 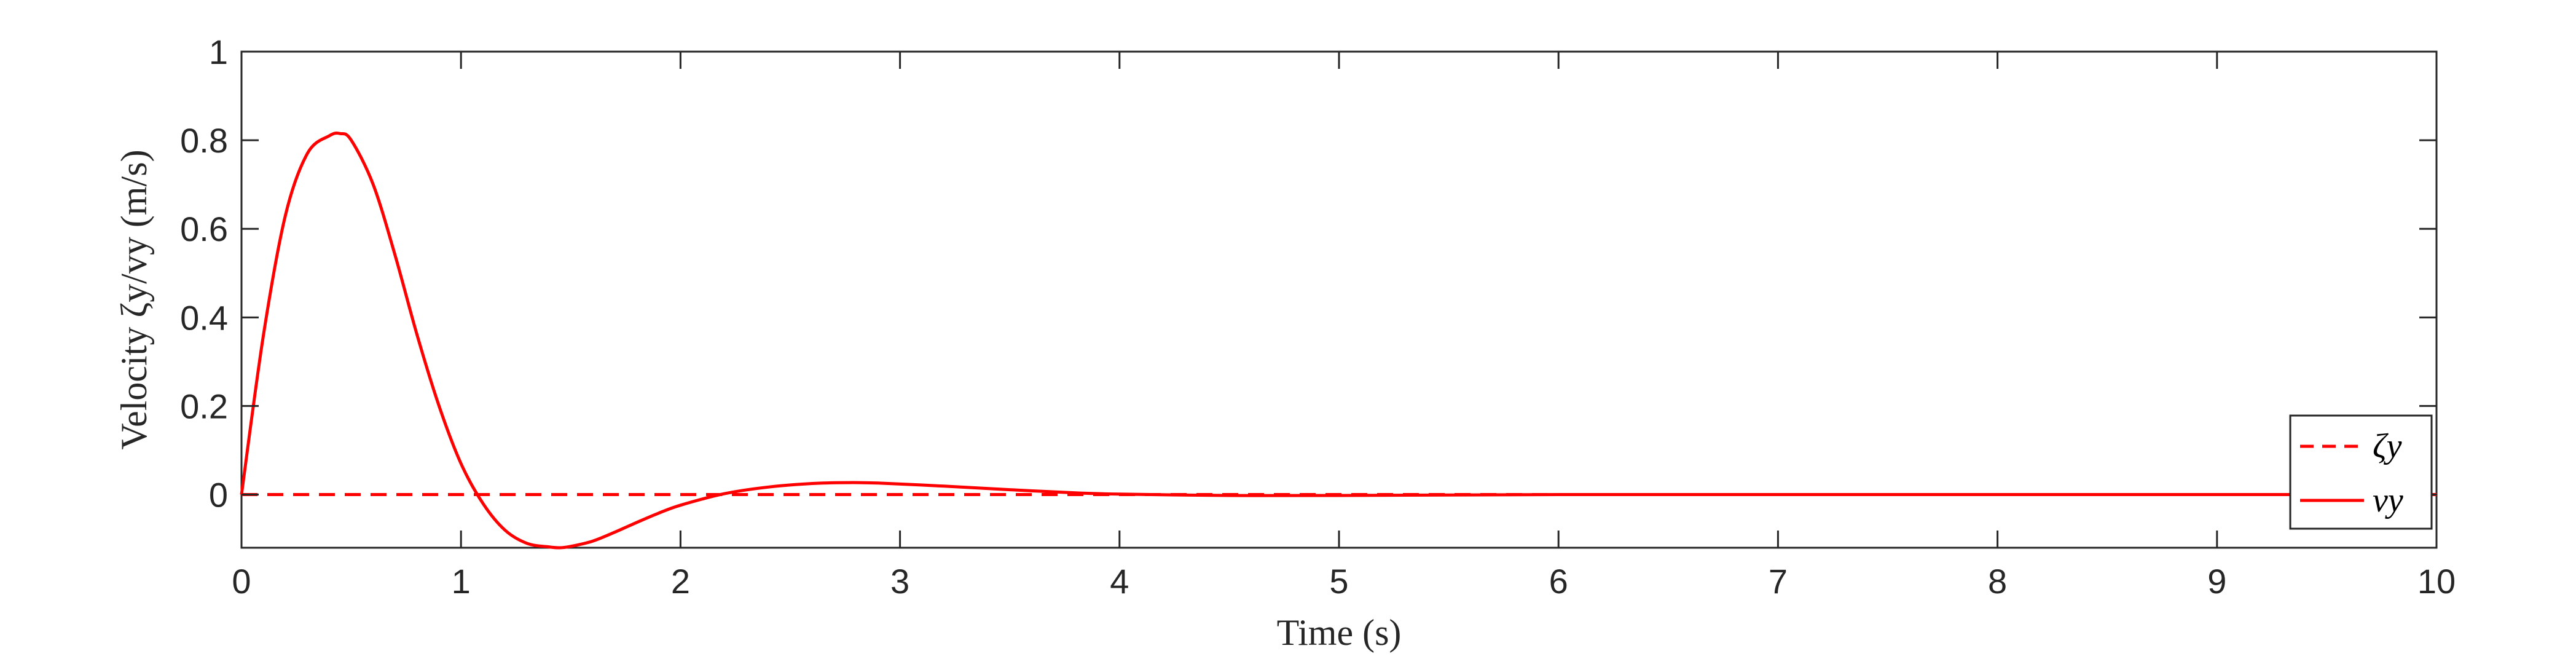 I want to click on x-tick-label: 0, so click(x=241, y=582).